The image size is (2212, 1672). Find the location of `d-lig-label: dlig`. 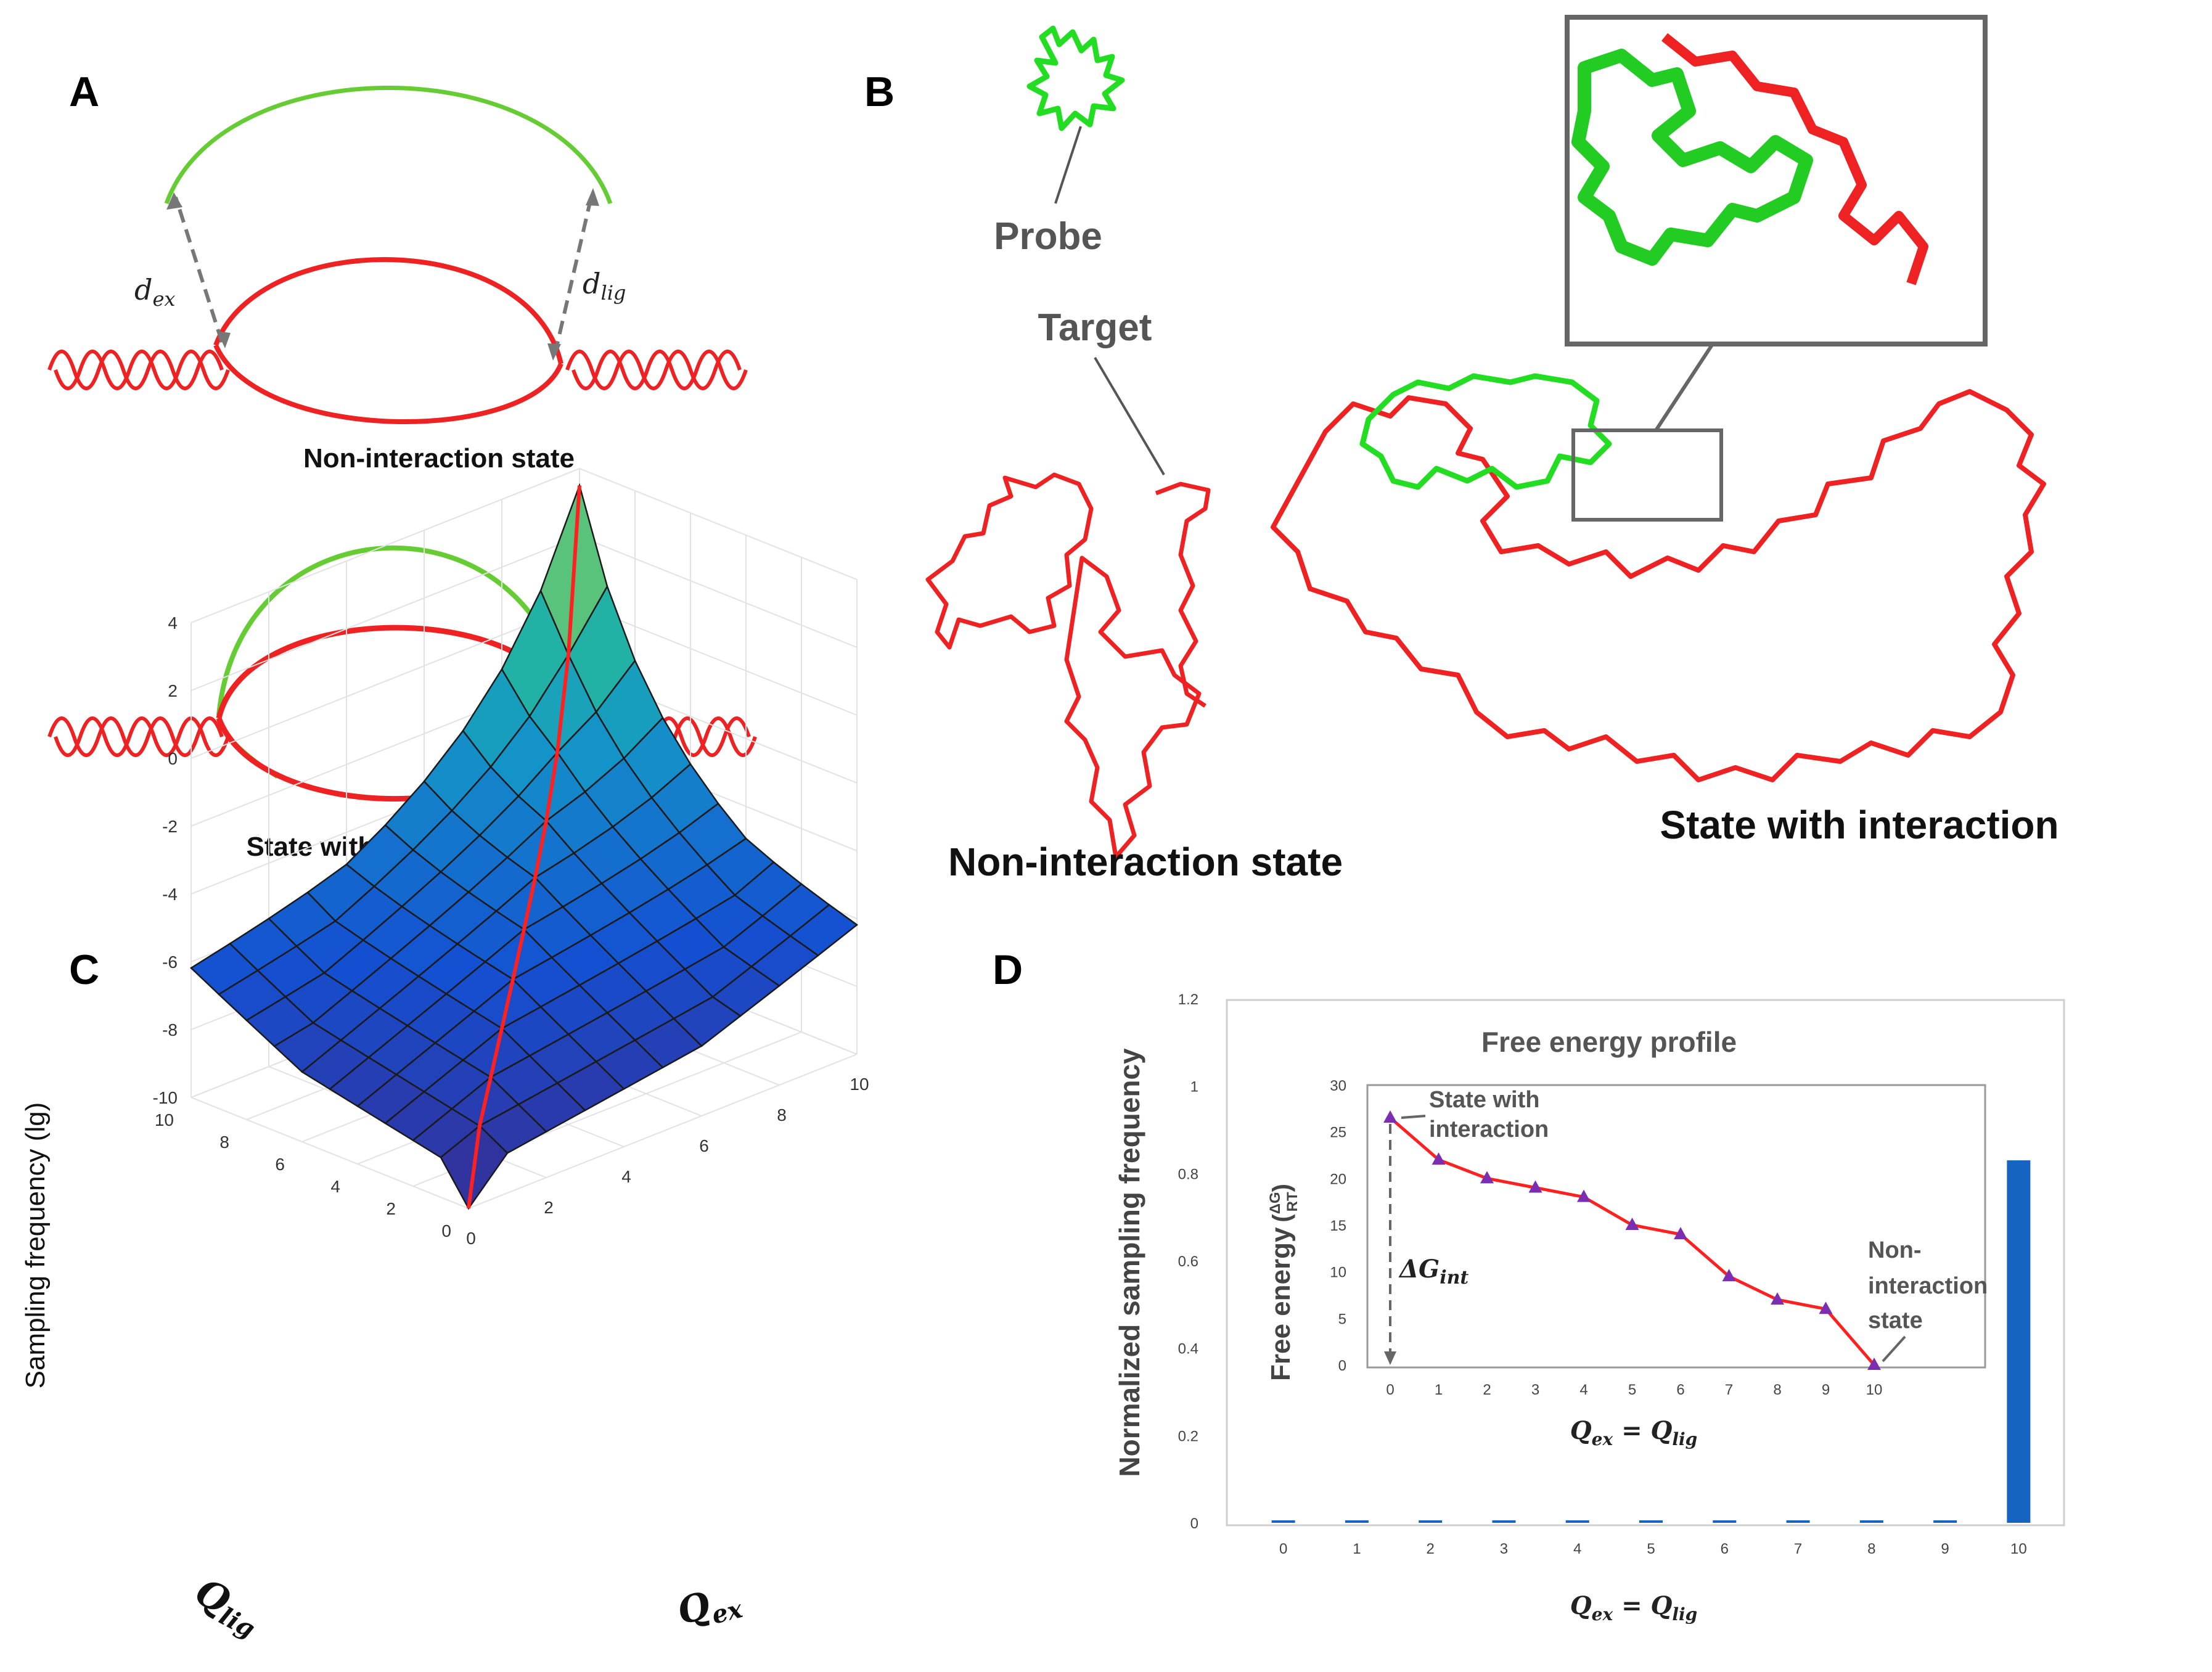

d-lig-label: dlig is located at coordinates (604, 286).